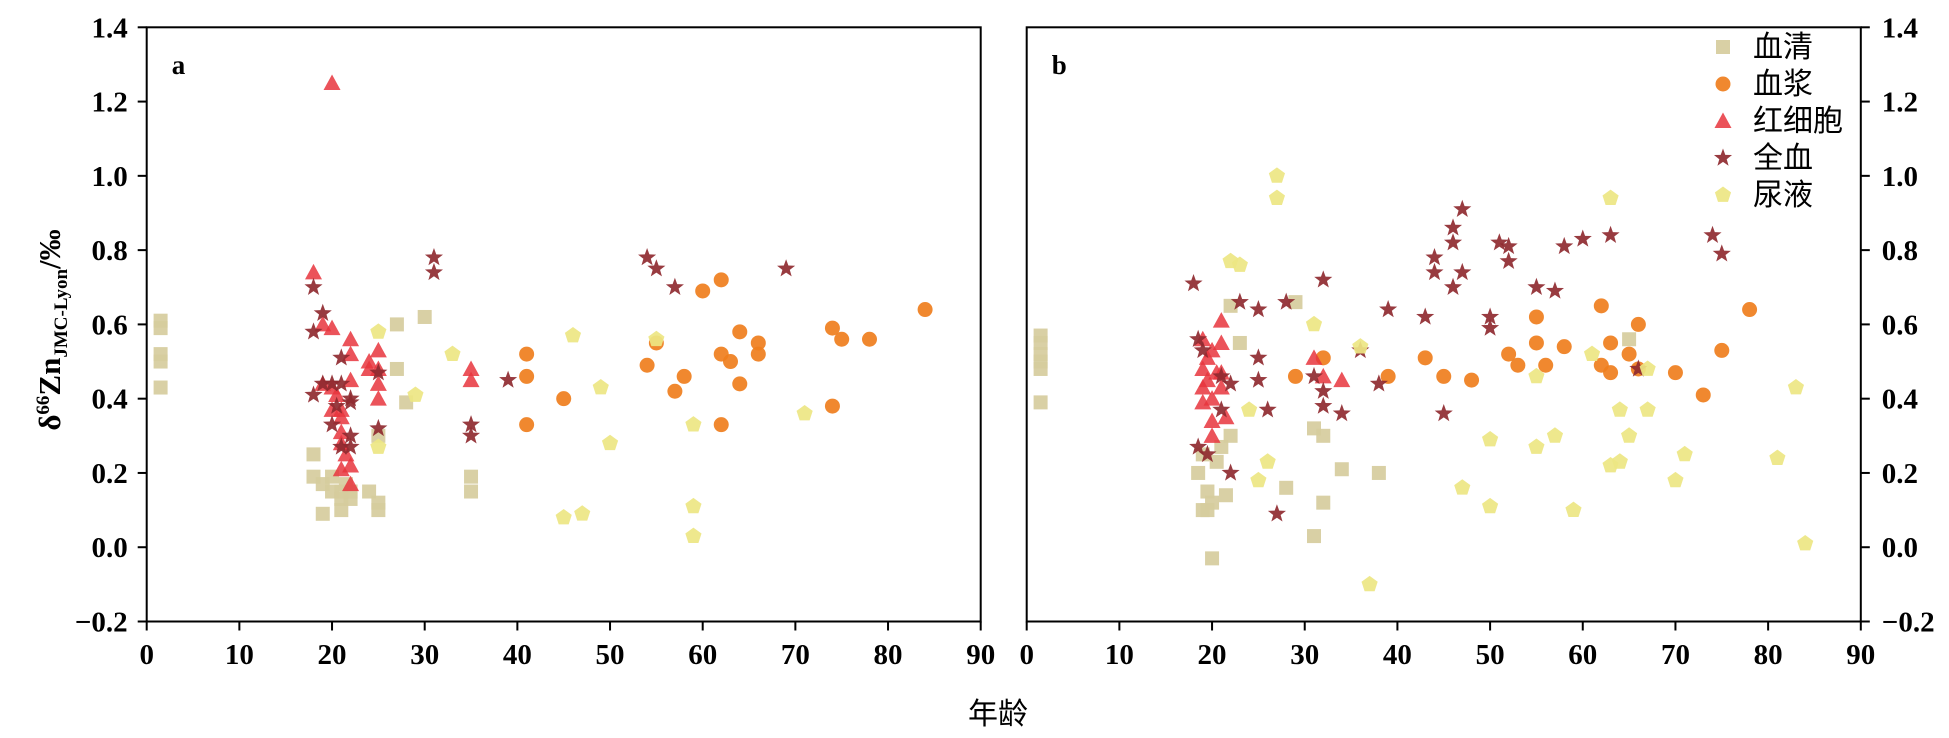  I want to click on legend-label: 全血, so click(1783, 158).